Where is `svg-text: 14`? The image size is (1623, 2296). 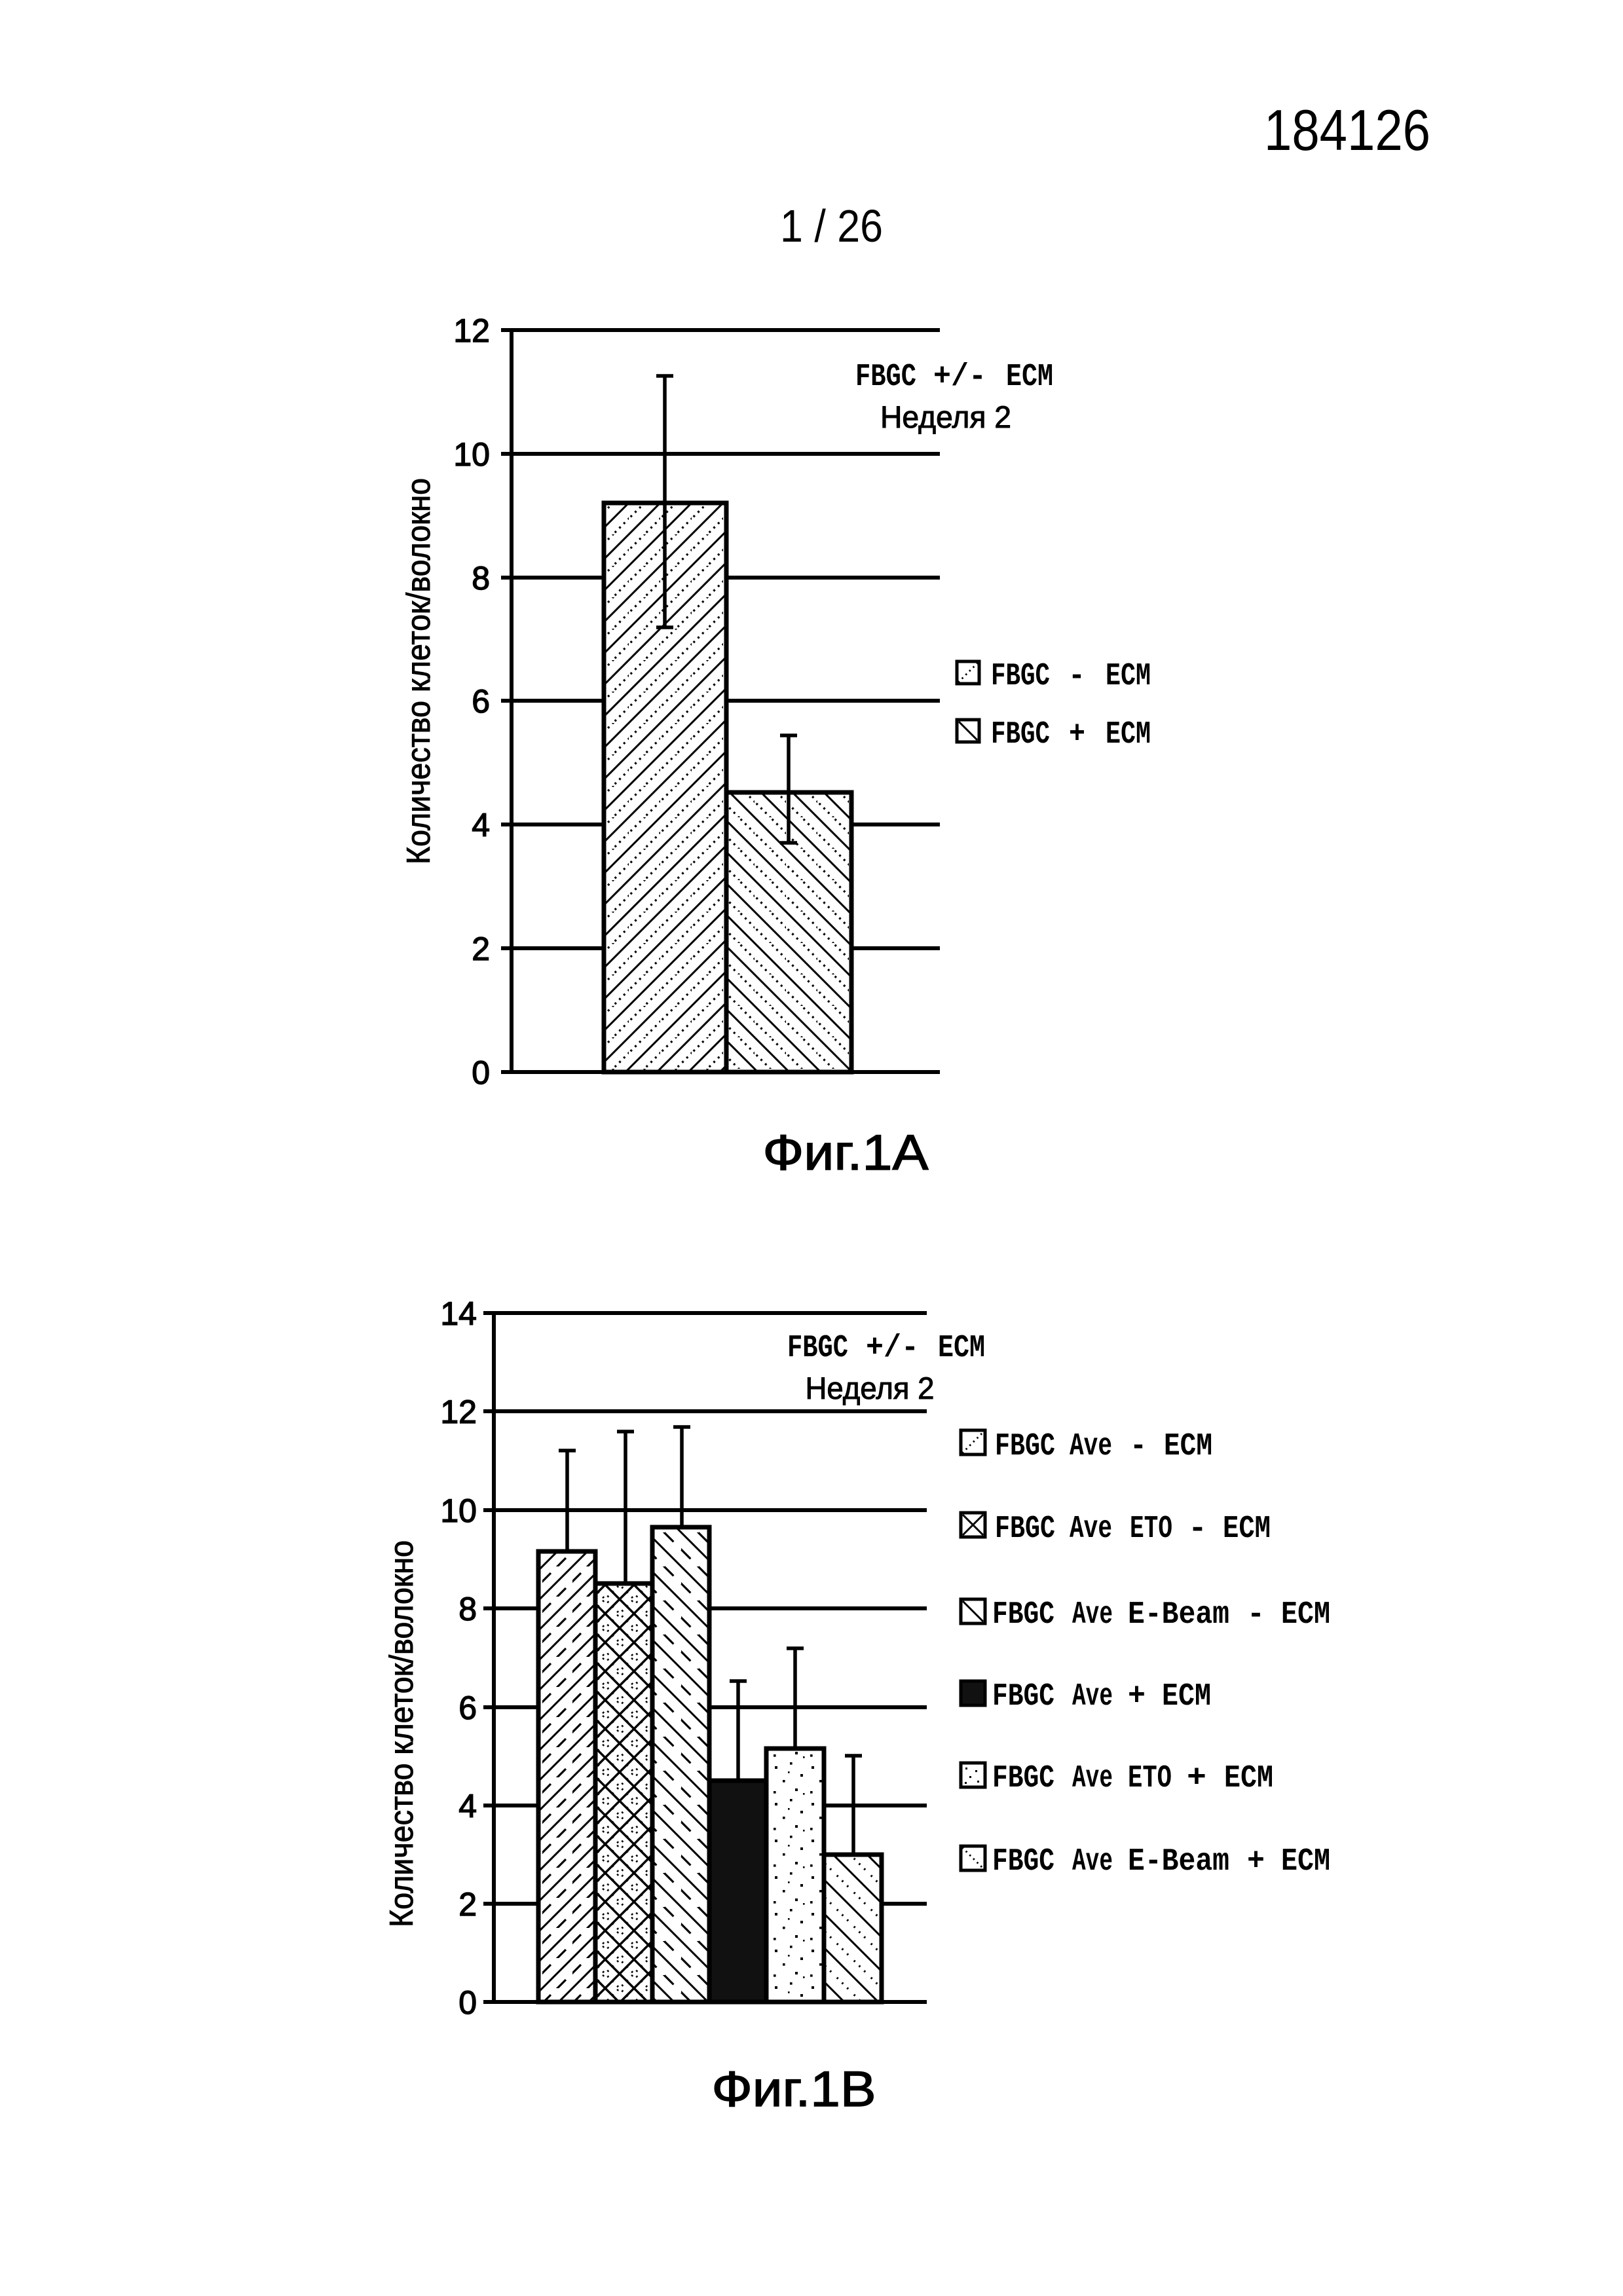
svg-text: 14 is located at coordinates (458, 1313).